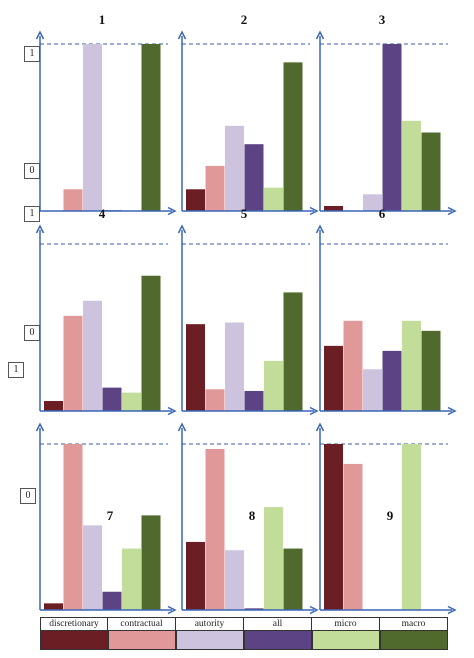  What do you see at coordinates (32, 54) in the screenshot?
I see `side-label-1: 1` at bounding box center [32, 54].